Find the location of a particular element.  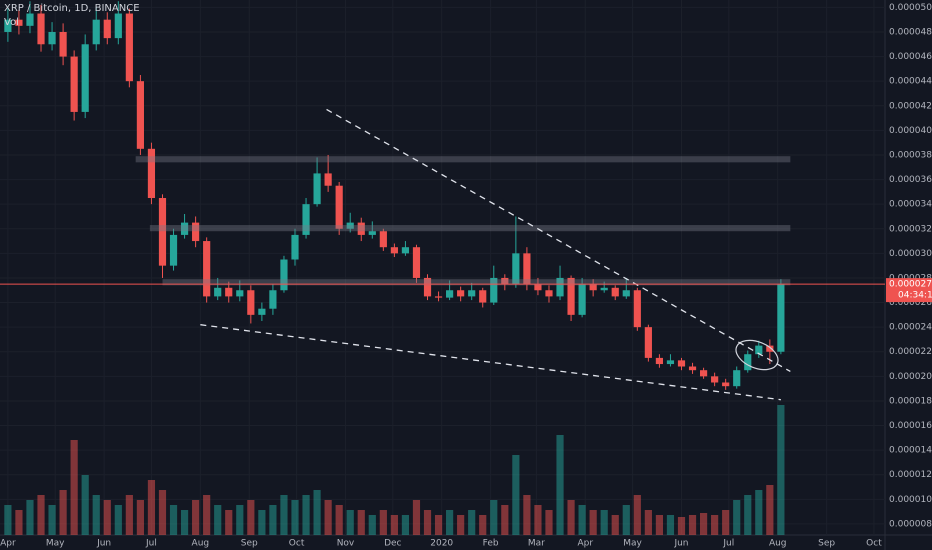

trendline is located at coordinates (490, 362).